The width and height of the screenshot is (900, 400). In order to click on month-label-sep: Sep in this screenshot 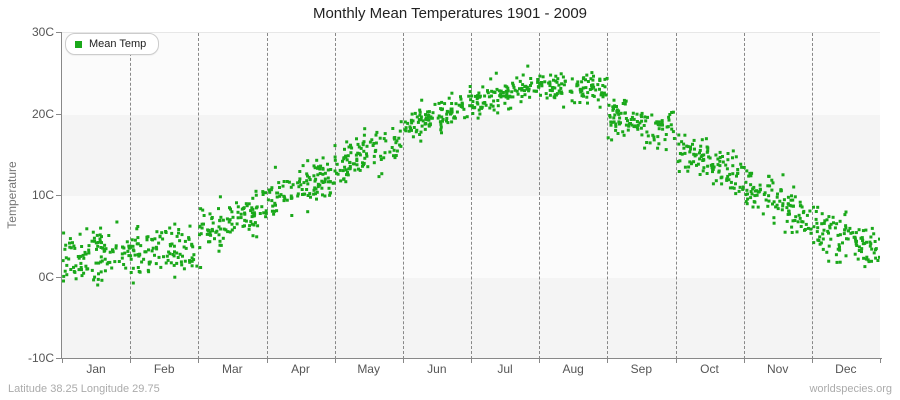, I will do `click(641, 369)`.